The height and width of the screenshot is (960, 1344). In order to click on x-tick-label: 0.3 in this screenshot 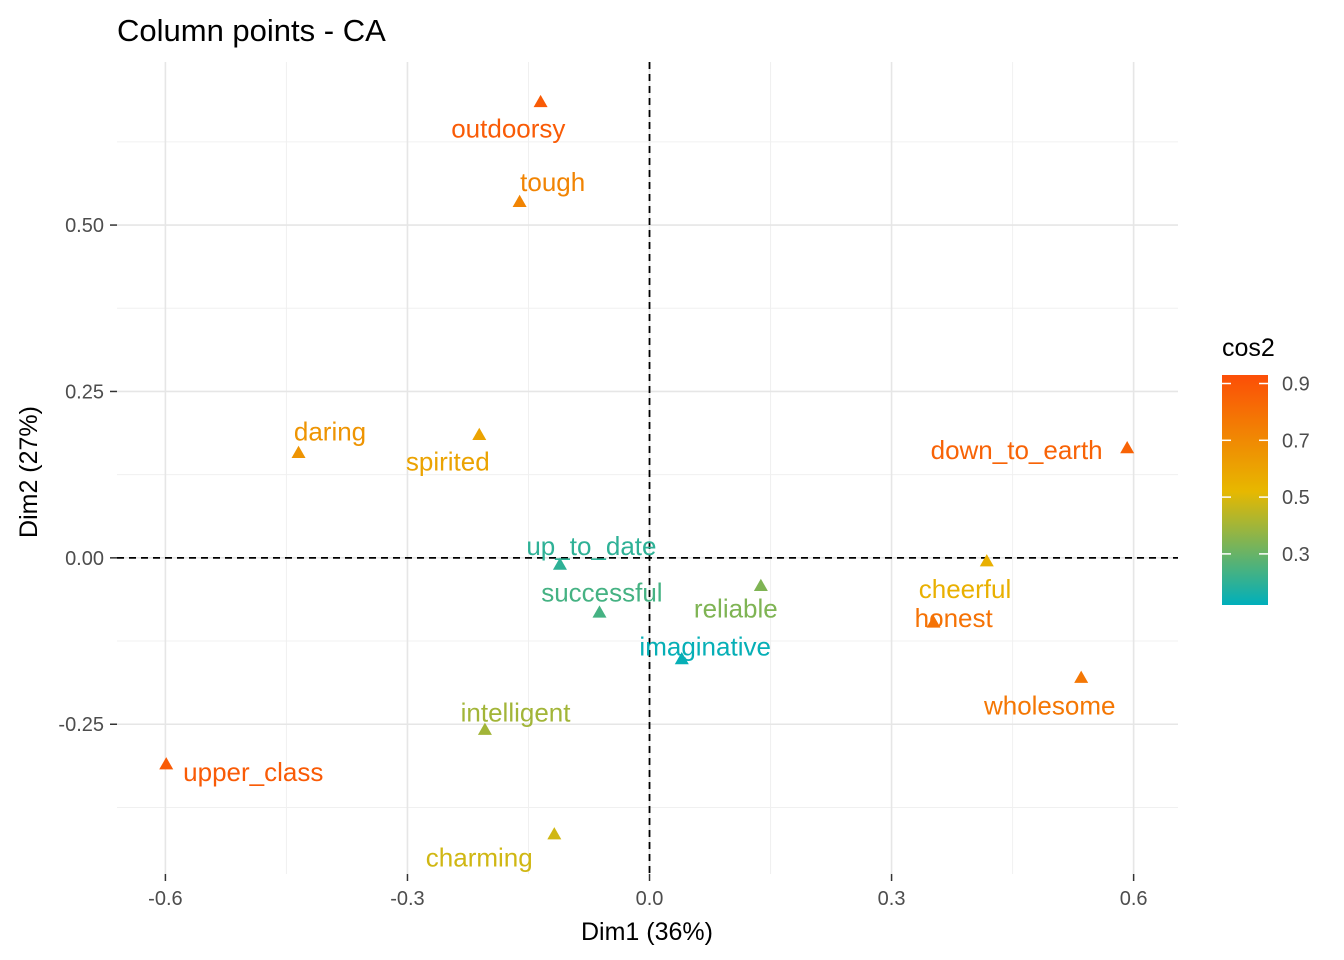, I will do `click(892, 899)`.